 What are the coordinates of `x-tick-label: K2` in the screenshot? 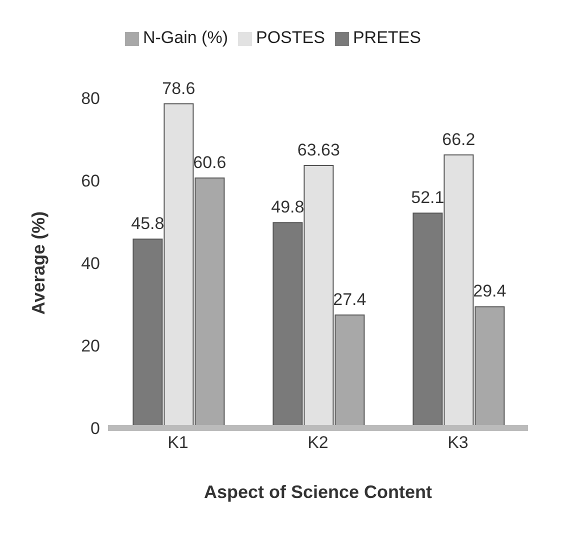 It's located at (318, 442).